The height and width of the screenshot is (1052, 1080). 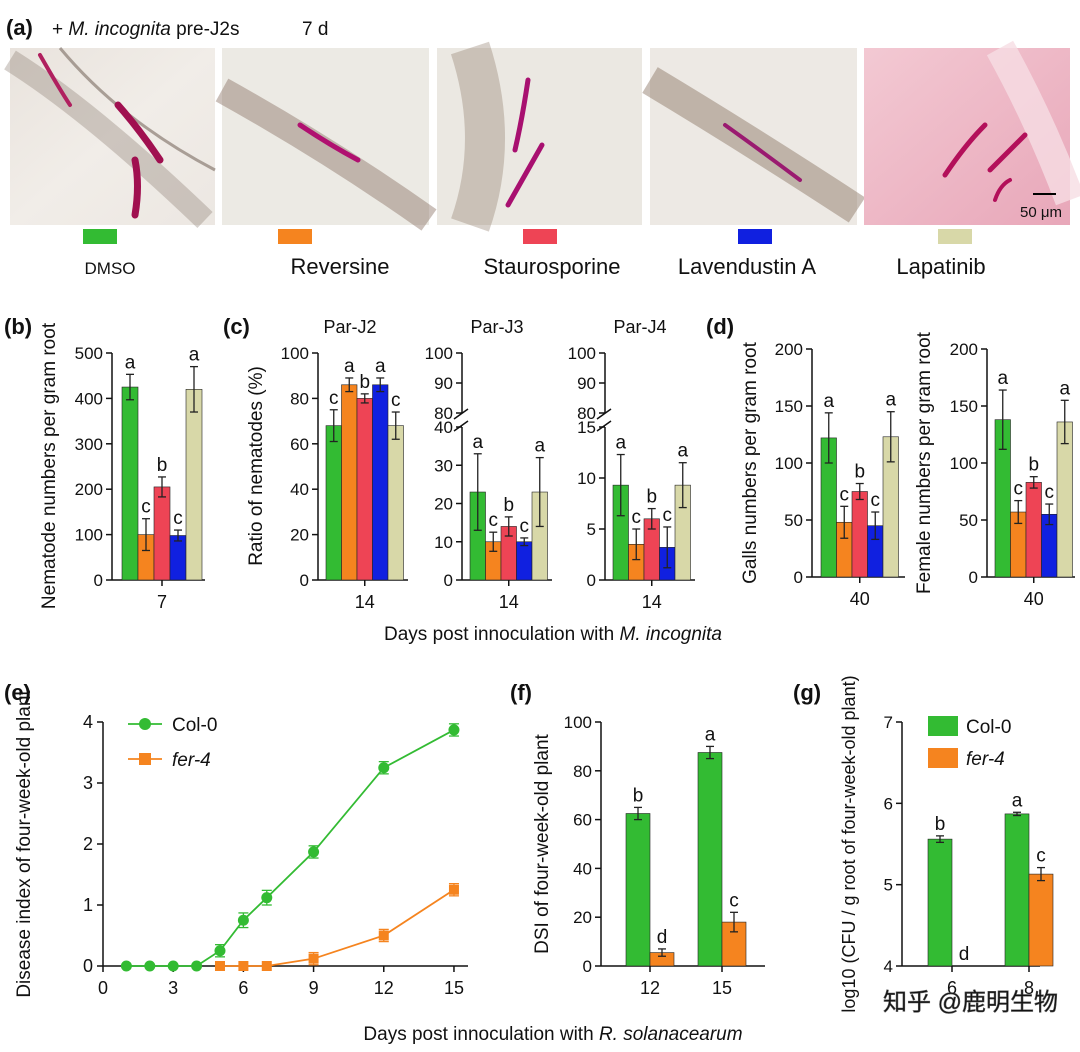 What do you see at coordinates (860, 599) in the screenshot?
I see `x-tick-label: 40` at bounding box center [860, 599].